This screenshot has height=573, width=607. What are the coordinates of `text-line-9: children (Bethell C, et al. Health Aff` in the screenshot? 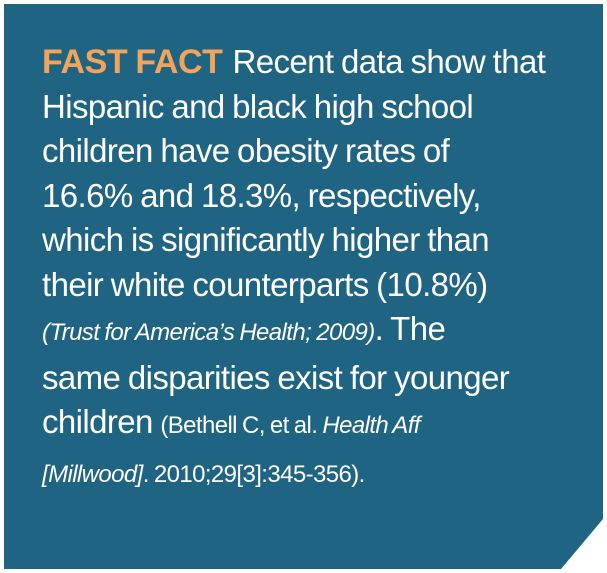 It's located at (315, 424).